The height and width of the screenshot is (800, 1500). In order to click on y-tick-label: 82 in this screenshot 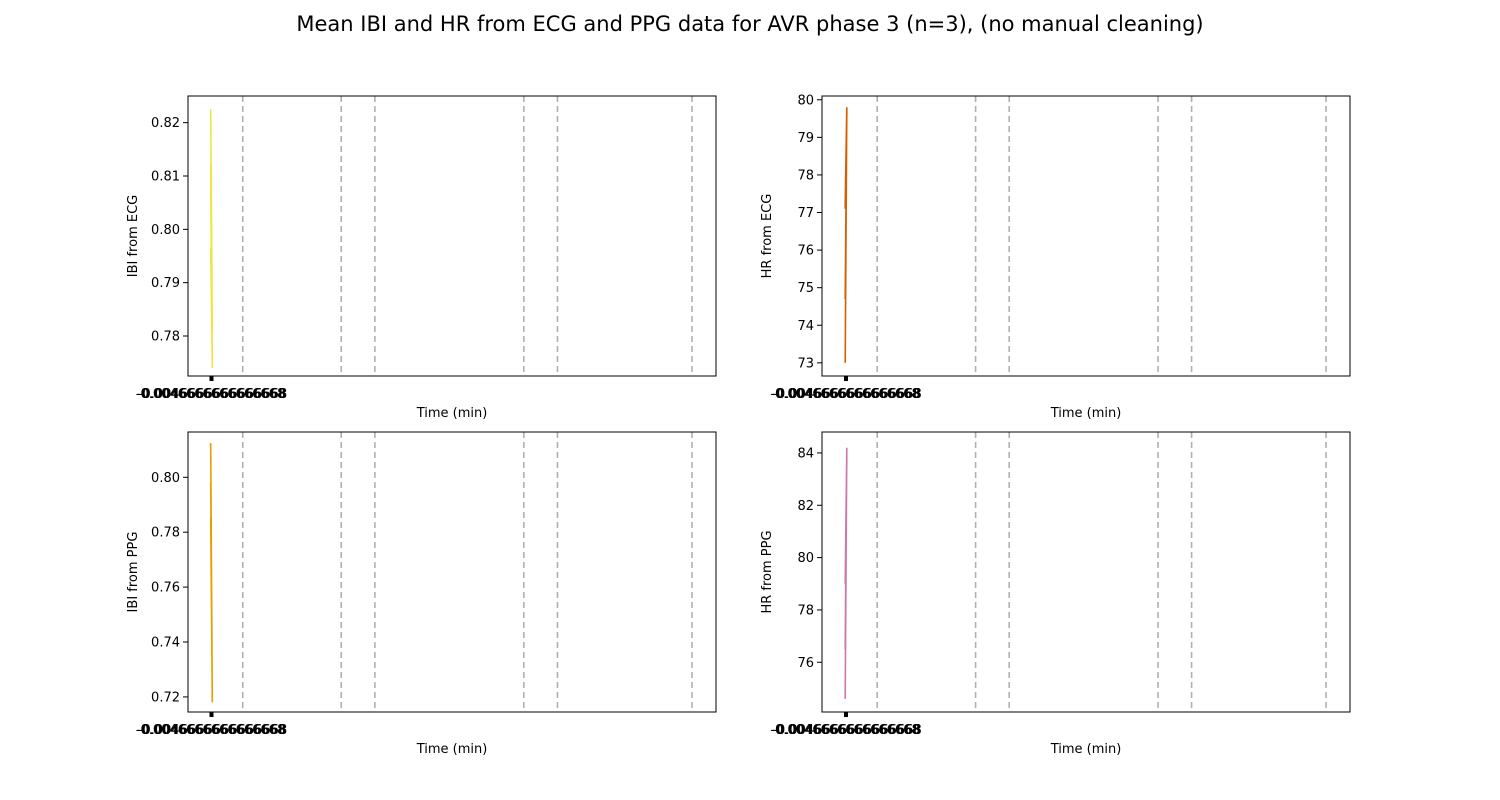, I will do `click(805, 506)`.